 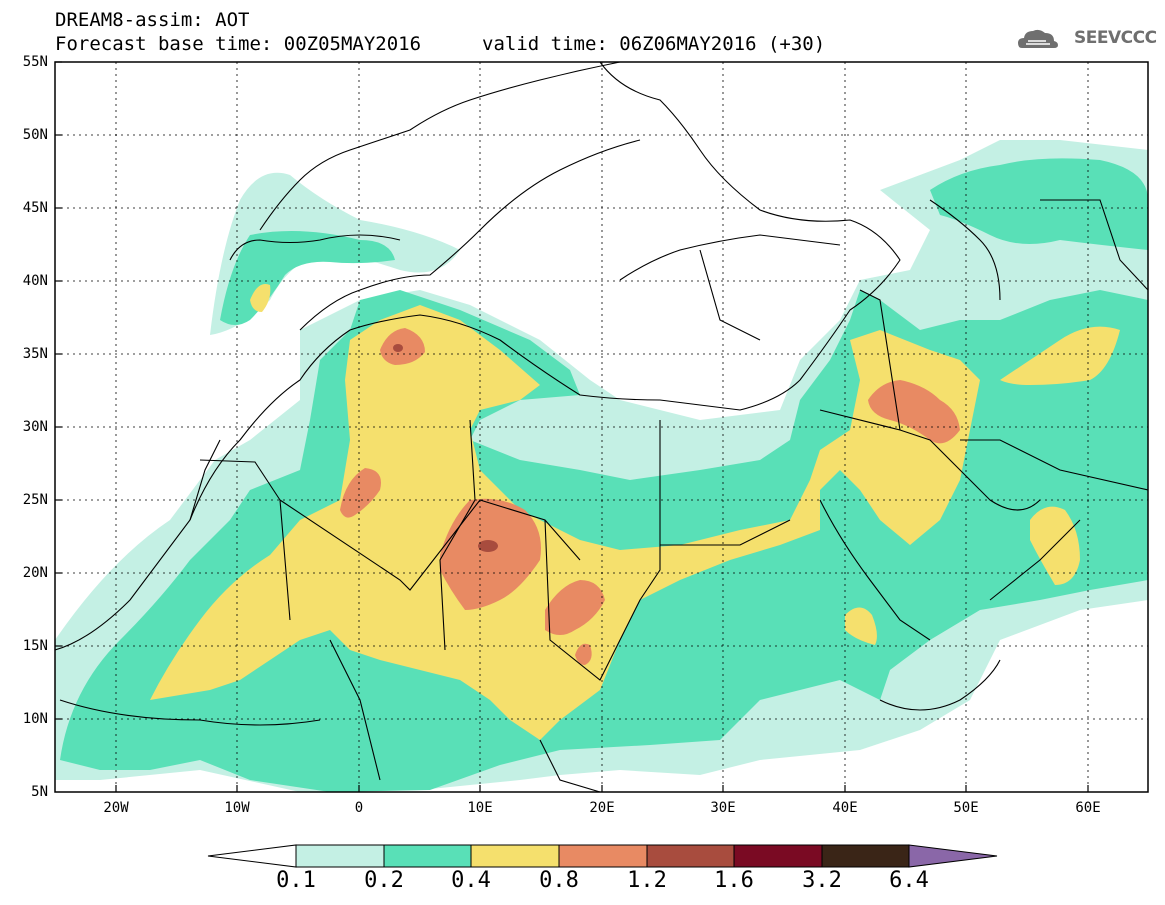 What do you see at coordinates (35, 646) in the screenshot?
I see `lat-label: 15N` at bounding box center [35, 646].